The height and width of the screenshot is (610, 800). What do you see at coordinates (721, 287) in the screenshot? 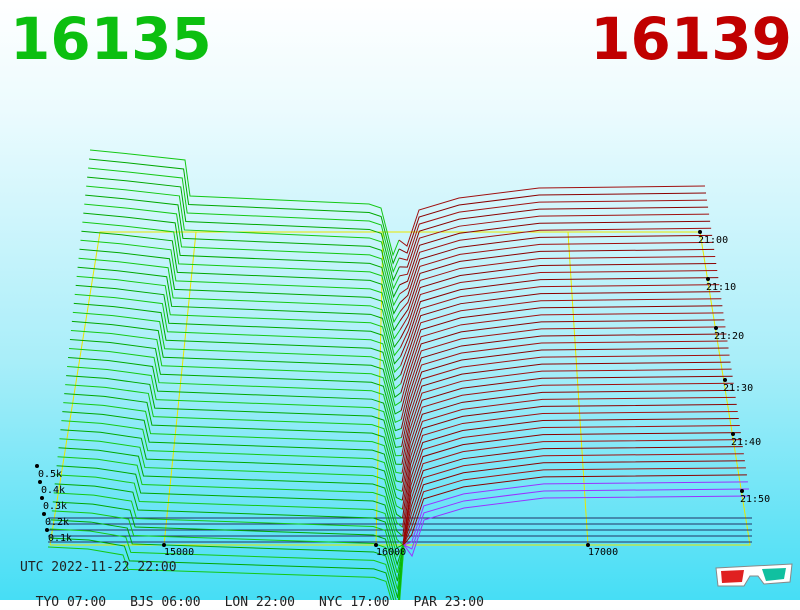
I see `time-tick-label: 21:10` at bounding box center [721, 287].